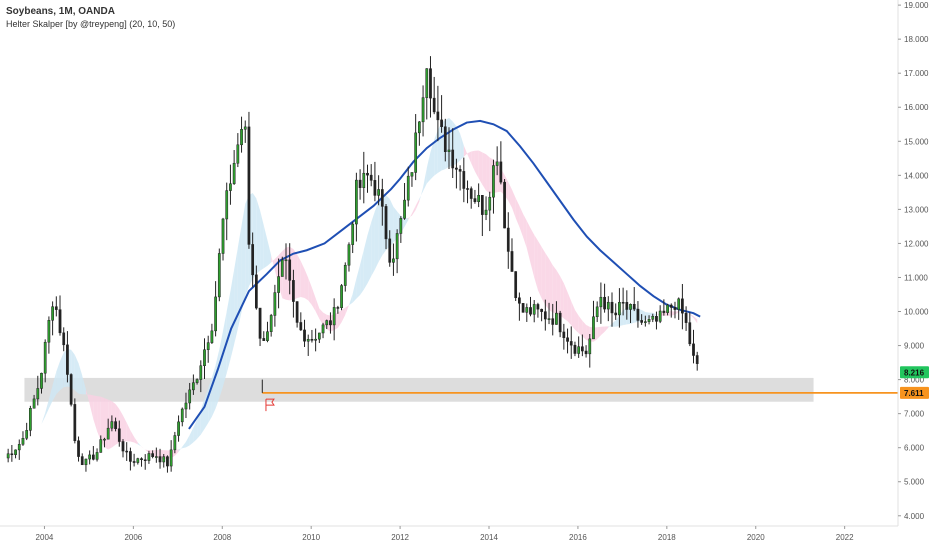 Image resolution: width=932 pixels, height=555 pixels. Describe the element at coordinates (756, 537) in the screenshot. I see `x-tick-label: 2020` at that location.